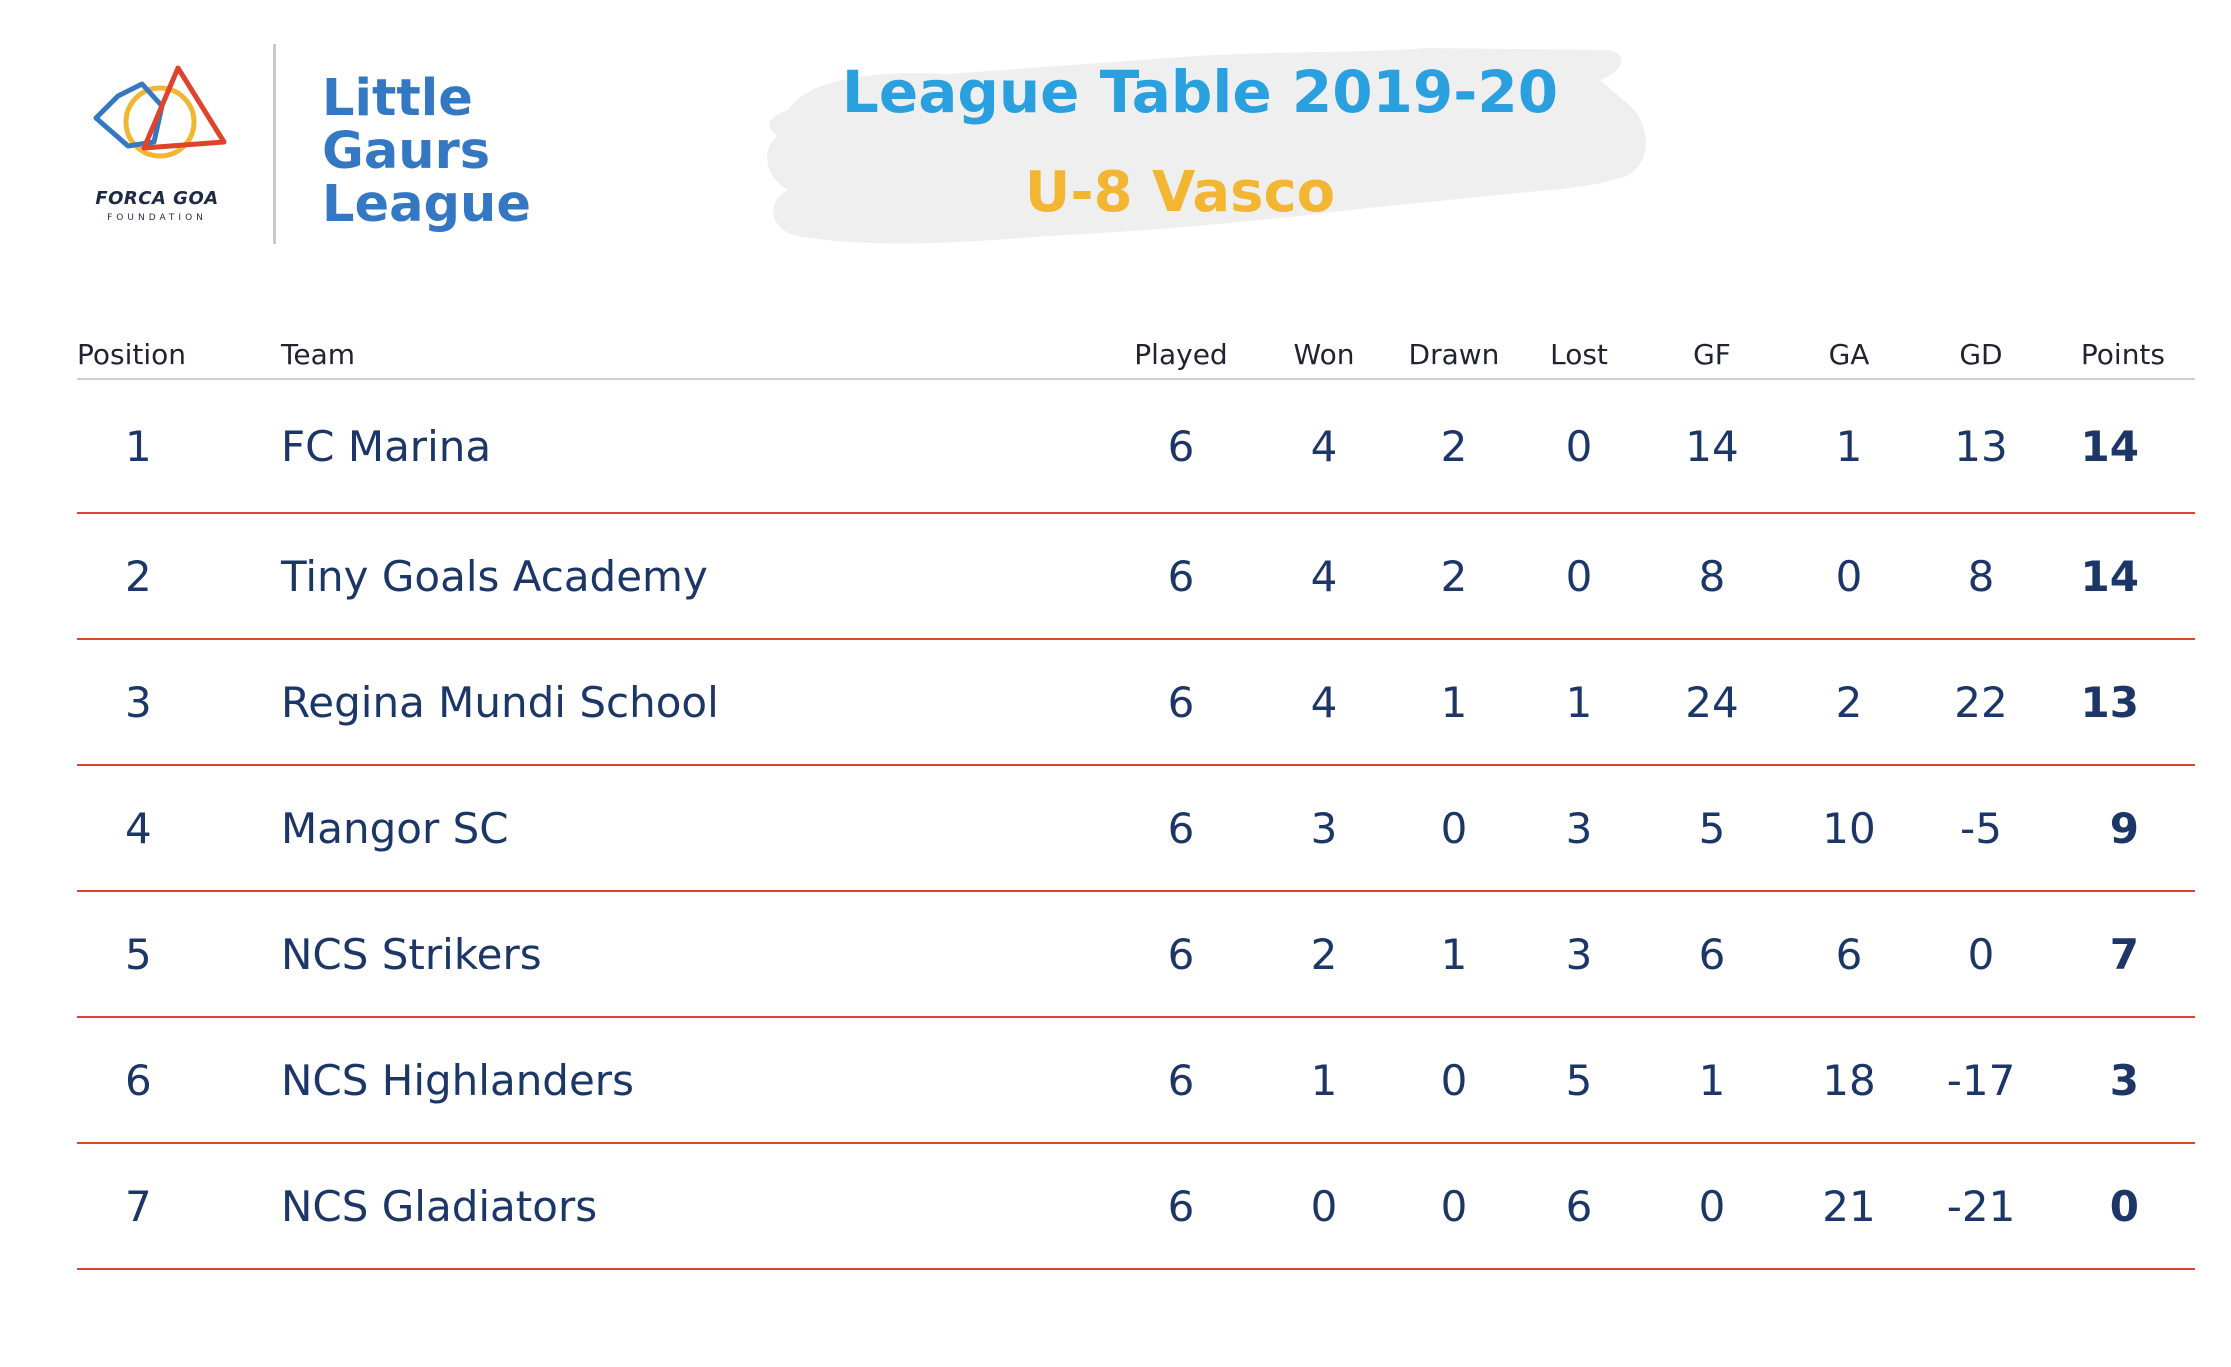  I want to click on cell-won: 1, so click(1324, 1080).